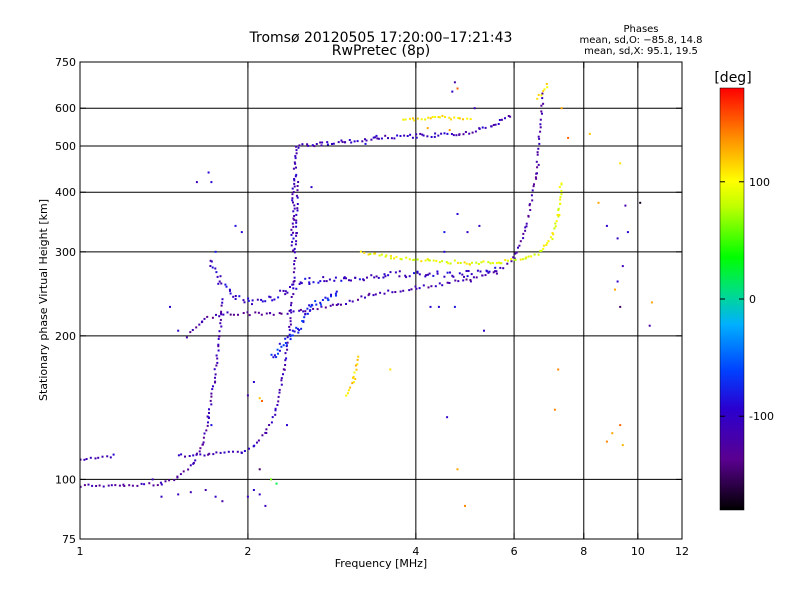 The width and height of the screenshot is (800, 600). Describe the element at coordinates (381, 38) in the screenshot. I see `chart-title: Tromsø 20120505 17:20:00–17:21:43` at that location.